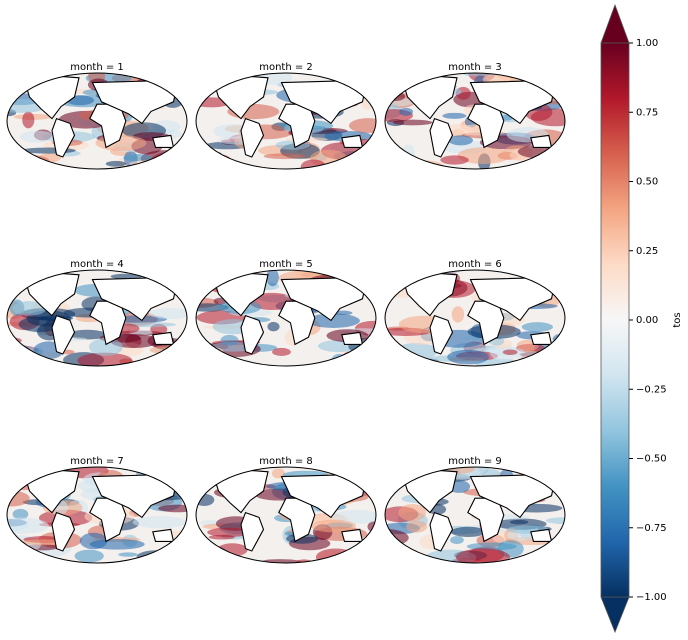 This screenshot has width=688, height=640. Describe the element at coordinates (651, 528) in the screenshot. I see `colorbar-tick-label: −0.75` at that location.